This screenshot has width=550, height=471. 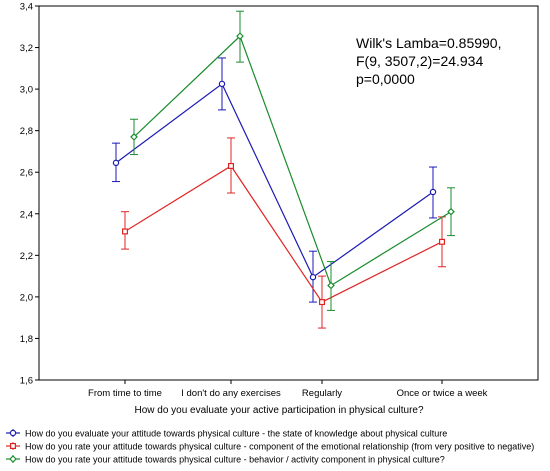 I want to click on y-tick-label: 3,2, so click(x=26, y=48).